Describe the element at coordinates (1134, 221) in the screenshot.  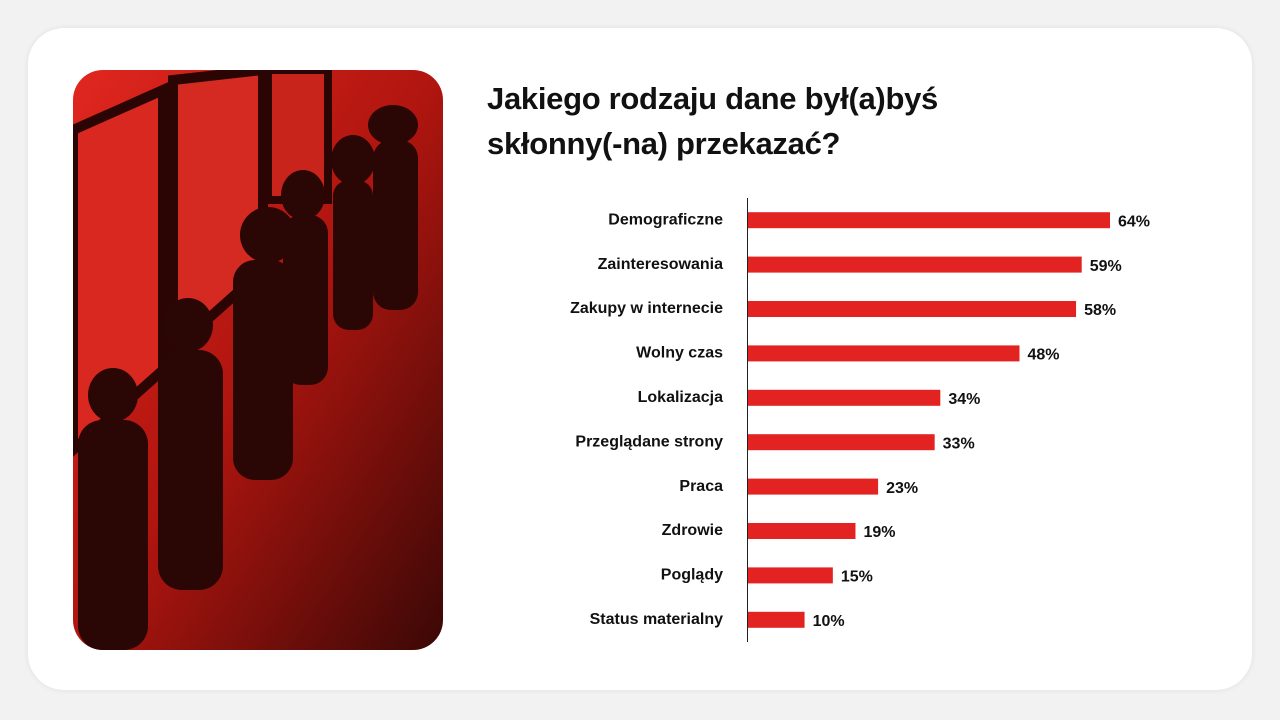
I see `value-label: 64%` at that location.